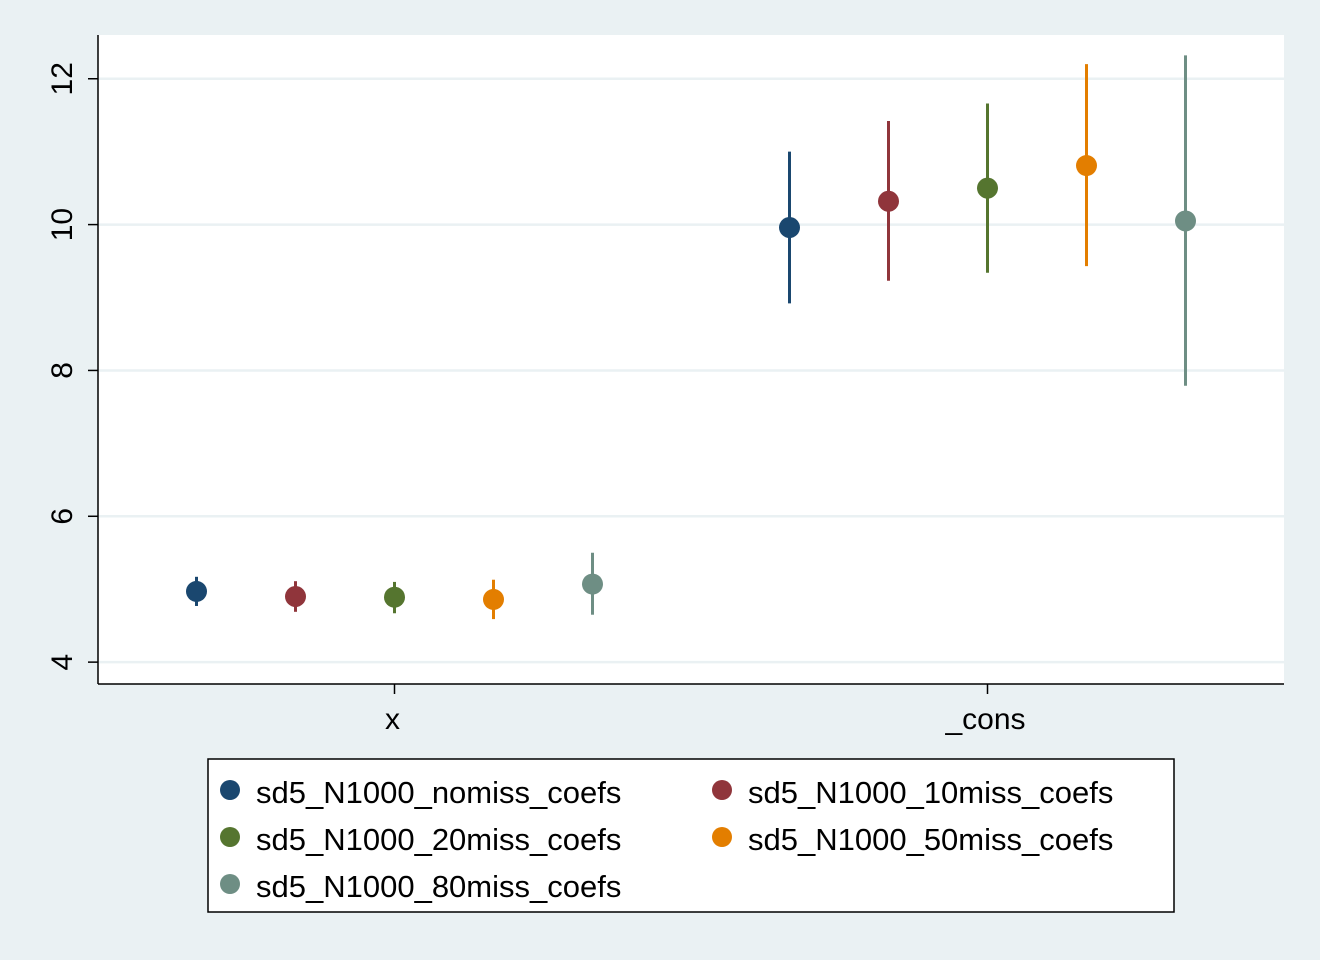 This screenshot has height=960, width=1320. Describe the element at coordinates (392, 719) in the screenshot. I see `x-tick-label: x` at that location.